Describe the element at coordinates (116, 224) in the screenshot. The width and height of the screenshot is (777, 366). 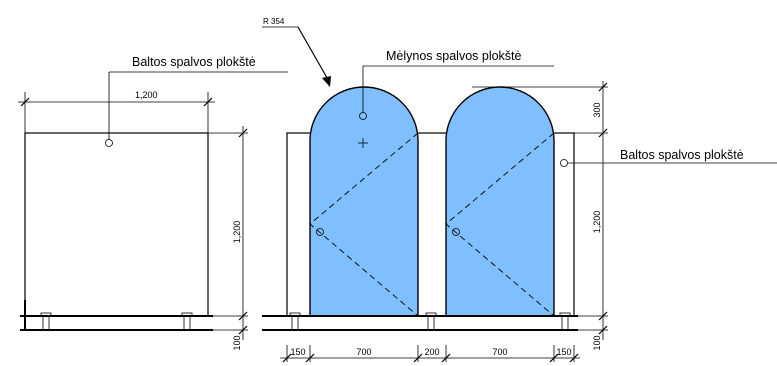
I see `left-white-panel` at that location.